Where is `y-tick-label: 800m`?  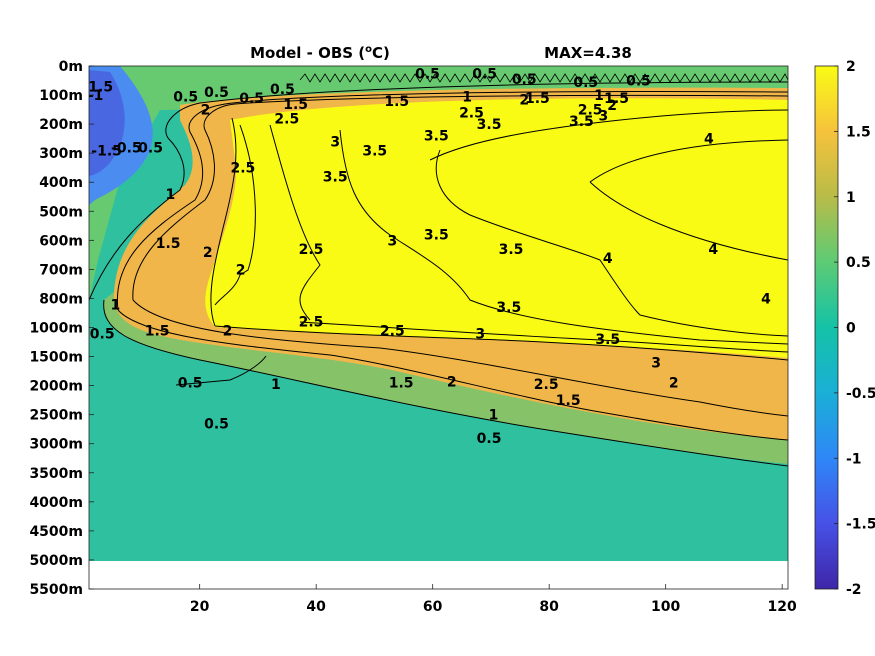 y-tick-label: 800m is located at coordinates (61, 299).